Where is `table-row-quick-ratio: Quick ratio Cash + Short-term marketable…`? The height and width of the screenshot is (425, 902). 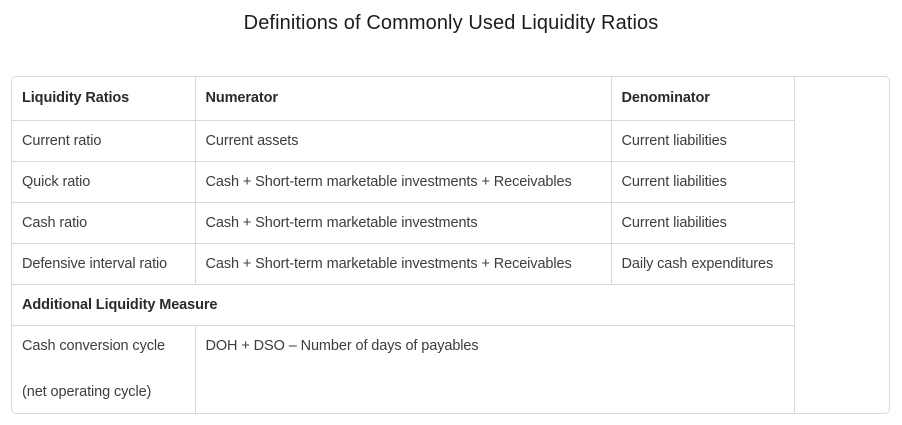
table-row-quick-ratio: Quick ratio Cash + Short-term marketable… is located at coordinates (403, 181).